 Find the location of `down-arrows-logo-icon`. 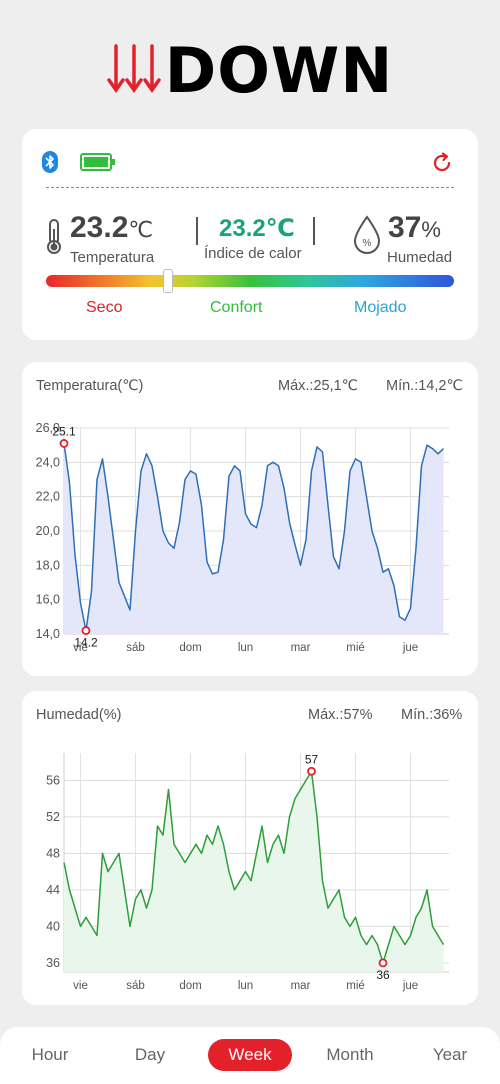

down-arrows-logo-icon is located at coordinates (134, 70).